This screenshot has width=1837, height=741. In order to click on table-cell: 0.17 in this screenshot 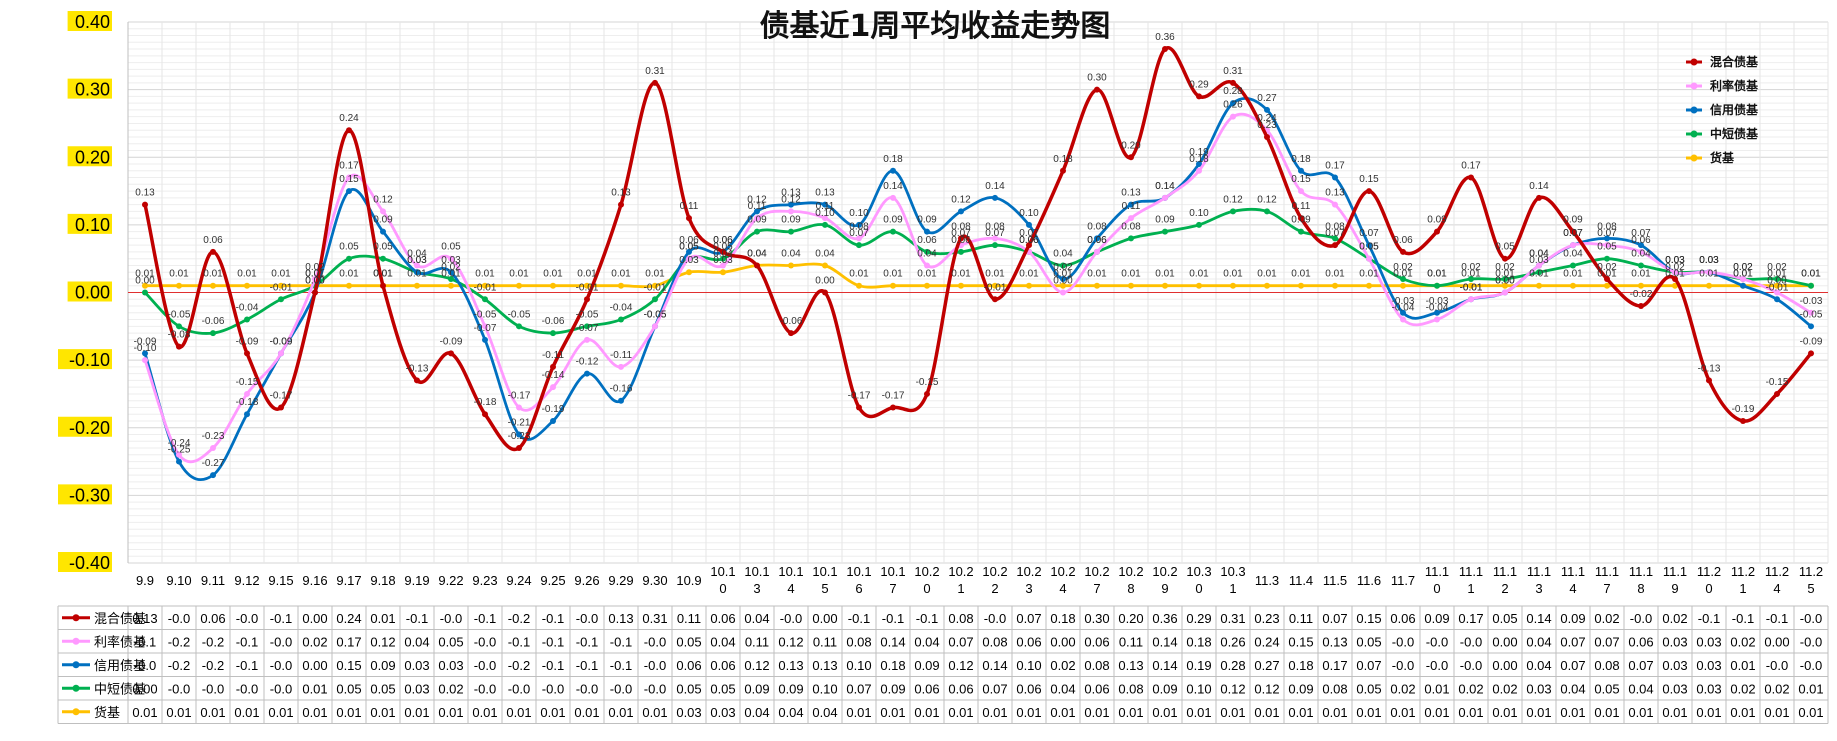, I will do `click(1334, 665)`.